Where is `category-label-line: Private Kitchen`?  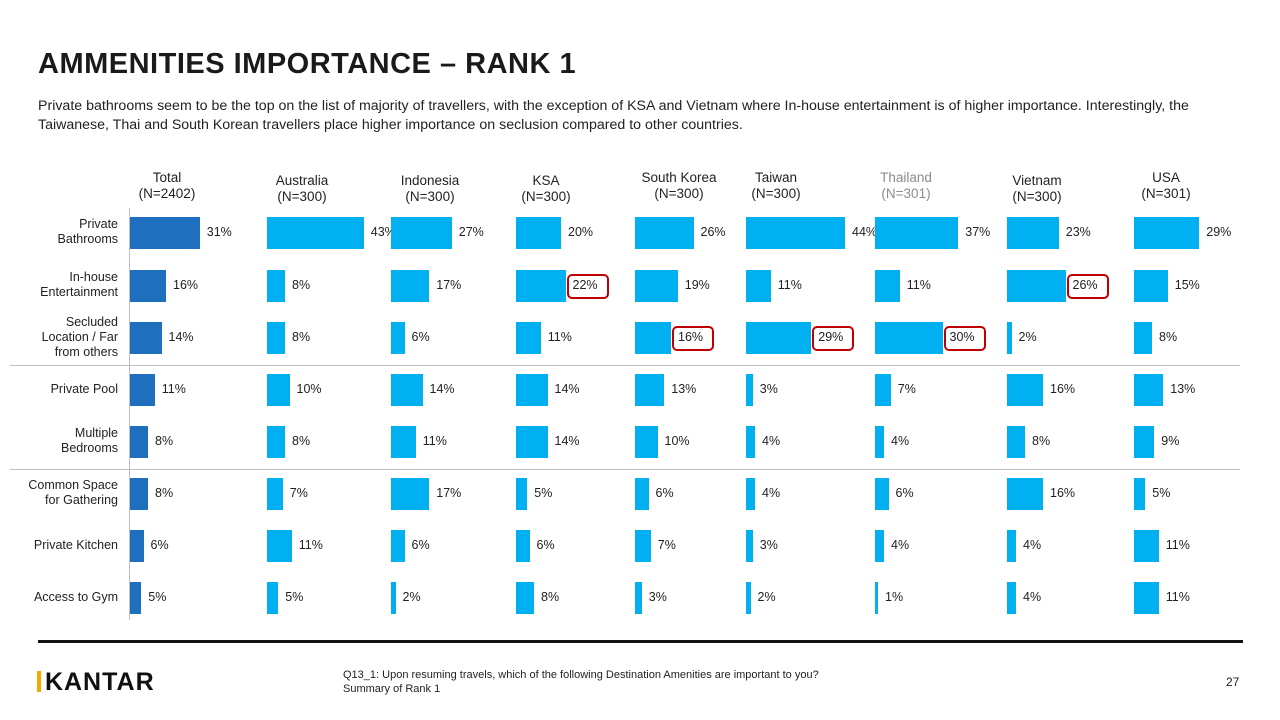 category-label-line: Private Kitchen is located at coordinates (75, 544).